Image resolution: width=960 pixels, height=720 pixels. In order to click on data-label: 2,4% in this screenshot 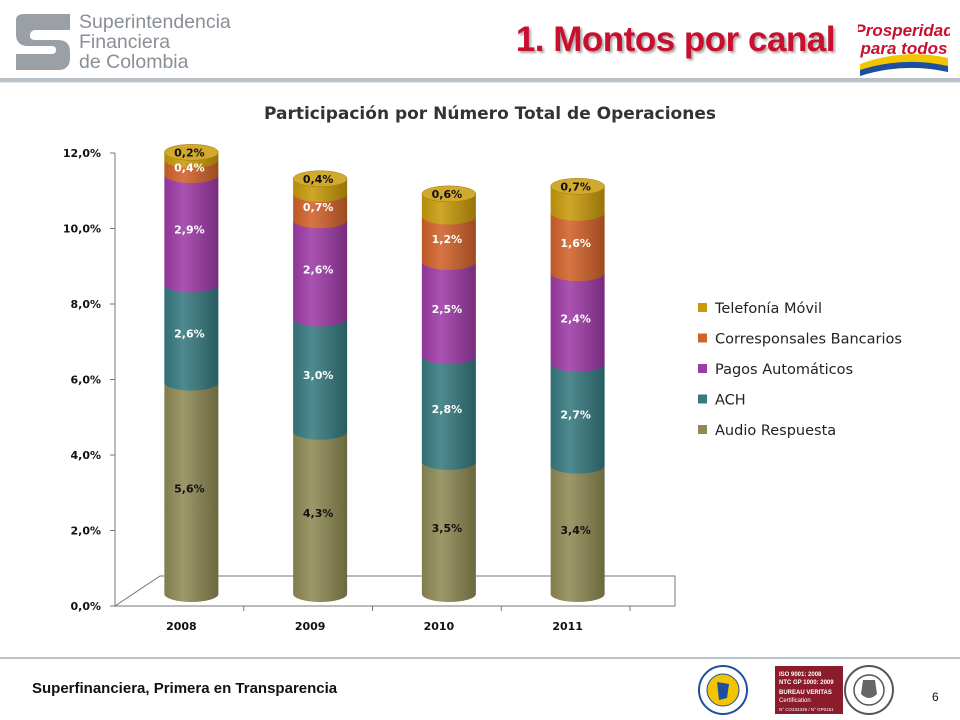, I will do `click(575, 318)`.